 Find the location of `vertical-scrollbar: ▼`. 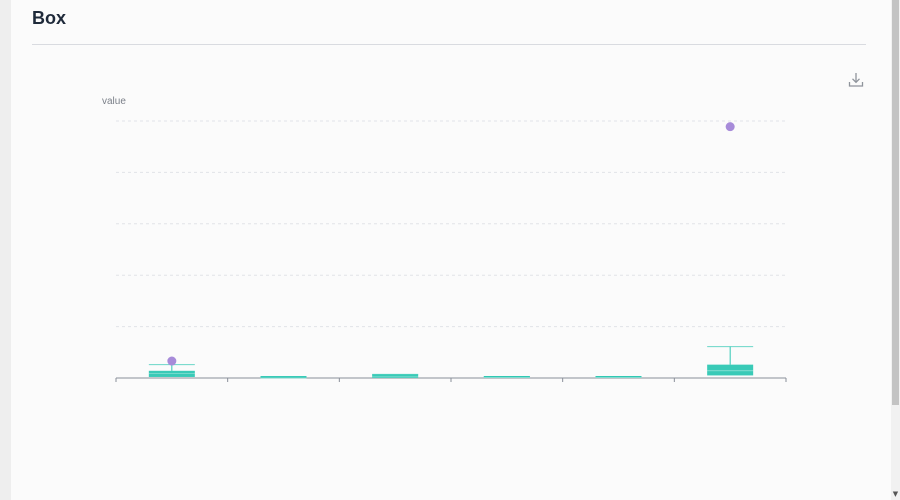

vertical-scrollbar: ▼ is located at coordinates (895, 250).